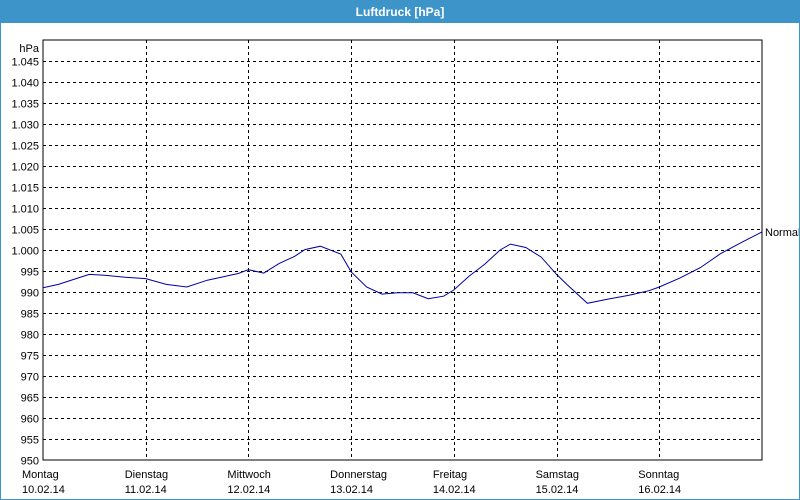 This screenshot has height=500, width=800. What do you see at coordinates (30, 315) in the screenshot?
I see `y-tick-label: 985` at bounding box center [30, 315].